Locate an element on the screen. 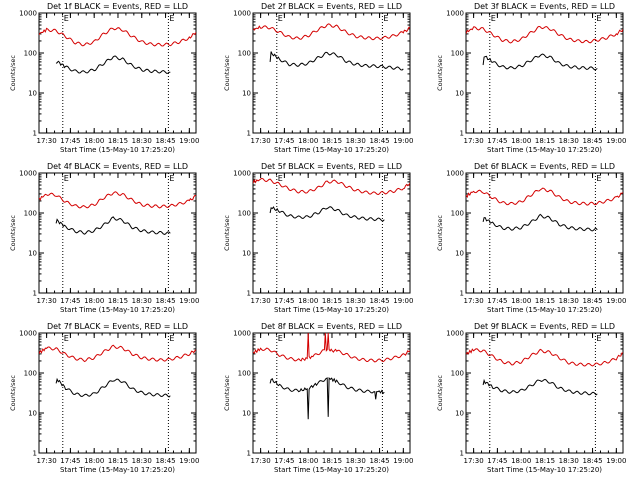 The height and width of the screenshot is (480, 640). panel-title: Det 2f BLACK = Events, RED = LLD is located at coordinates (331, 6).